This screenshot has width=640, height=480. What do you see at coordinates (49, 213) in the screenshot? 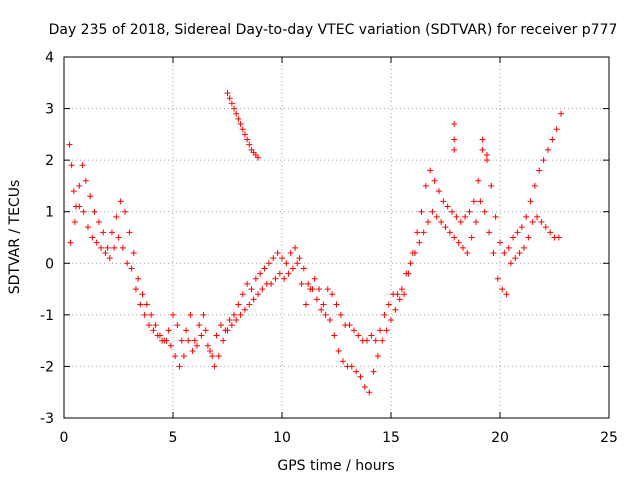
I see `y-tick-label: 1` at bounding box center [49, 213].